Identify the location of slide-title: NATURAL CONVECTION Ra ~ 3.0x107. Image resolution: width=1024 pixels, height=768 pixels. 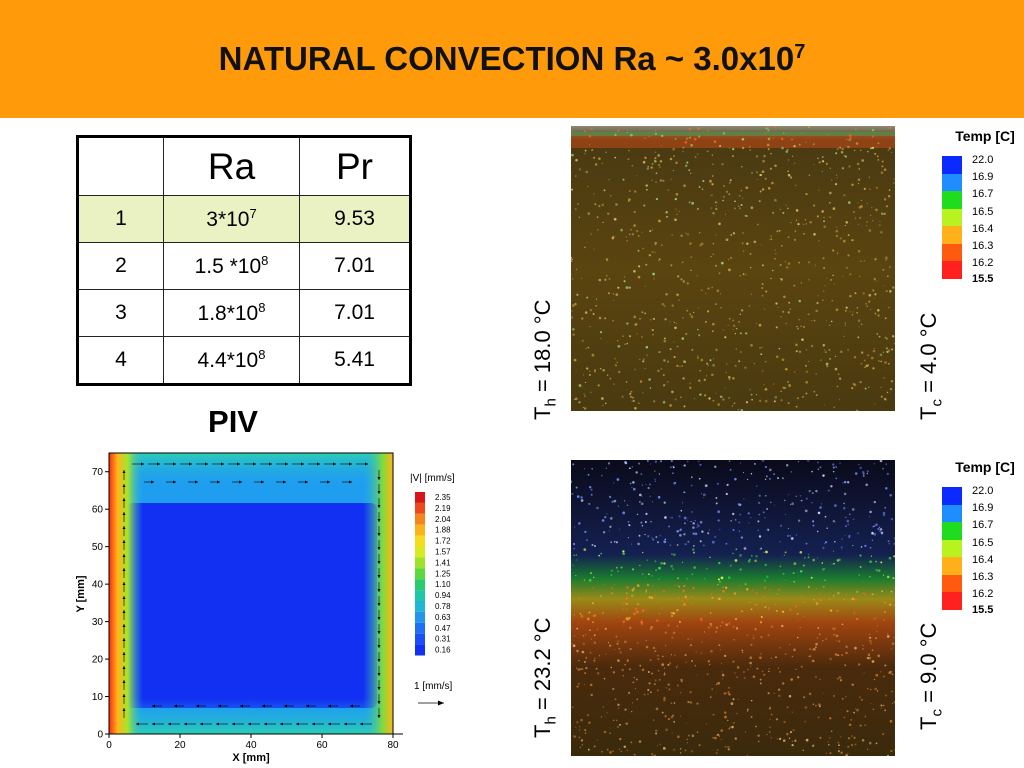
(512, 59).